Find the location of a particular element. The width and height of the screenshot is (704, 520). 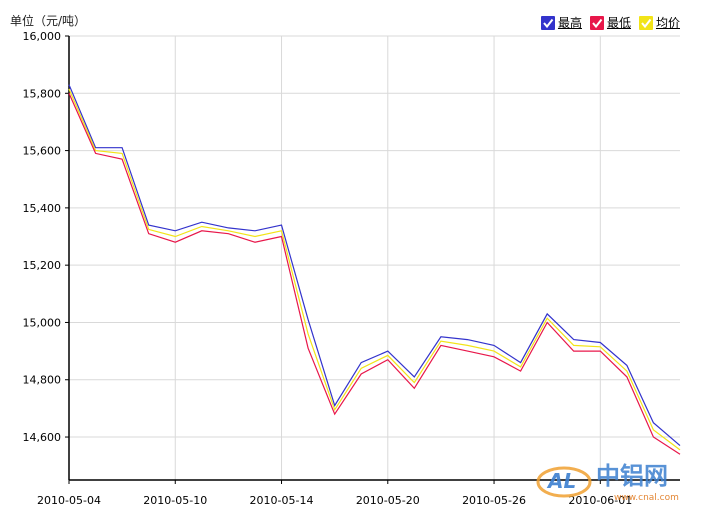

watermark-logo-text: AL is located at coordinates (561, 481).